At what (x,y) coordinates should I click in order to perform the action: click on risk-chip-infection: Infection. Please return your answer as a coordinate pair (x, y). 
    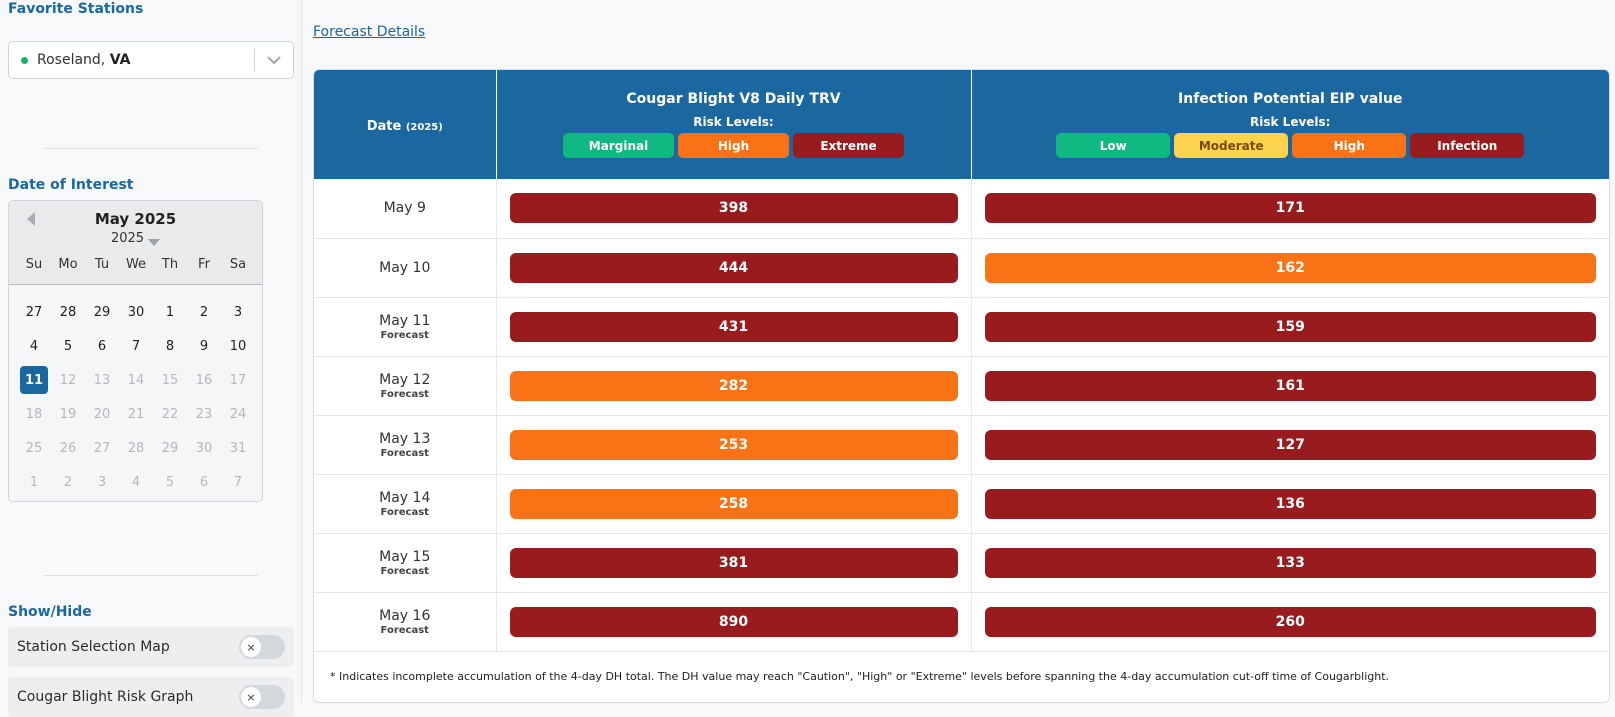
    Looking at the image, I should click on (1467, 145).